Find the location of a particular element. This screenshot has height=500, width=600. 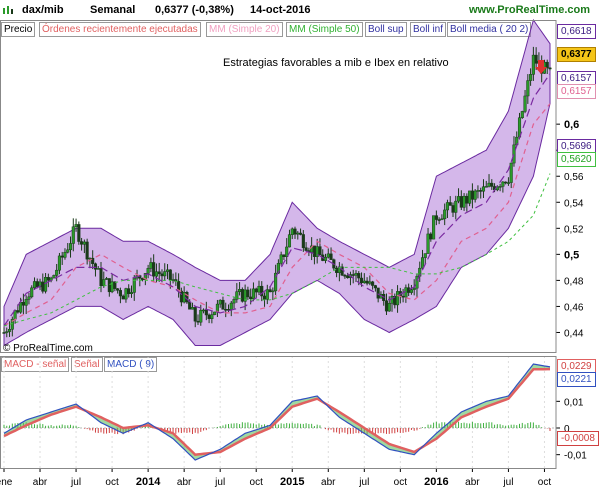

legend-signal: Señal is located at coordinates (87, 364).